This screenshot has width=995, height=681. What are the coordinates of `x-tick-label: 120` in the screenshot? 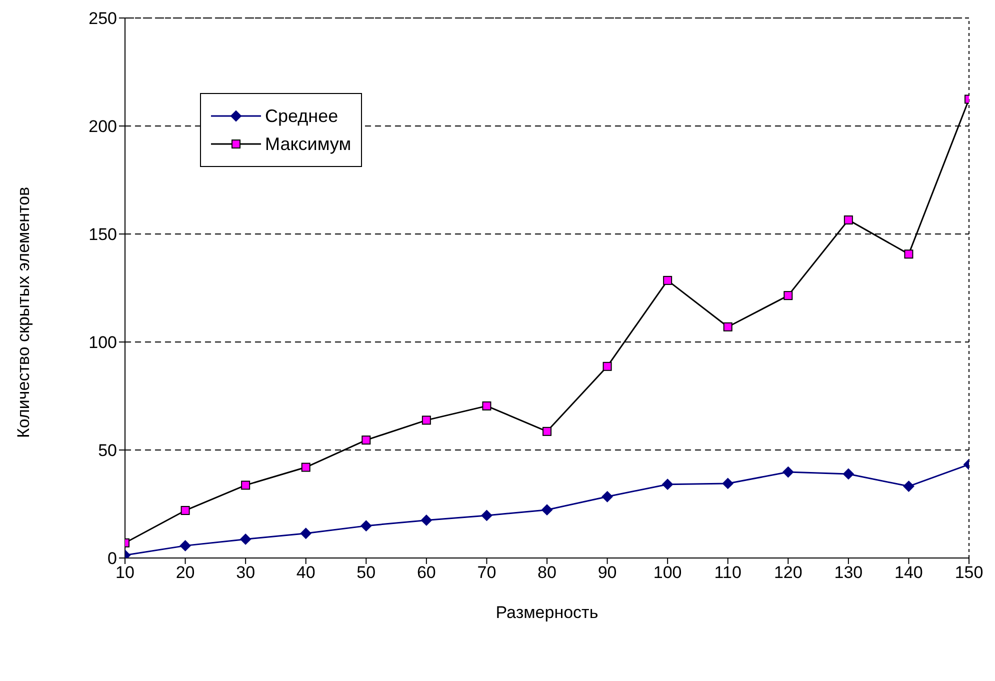 It's located at (788, 572).